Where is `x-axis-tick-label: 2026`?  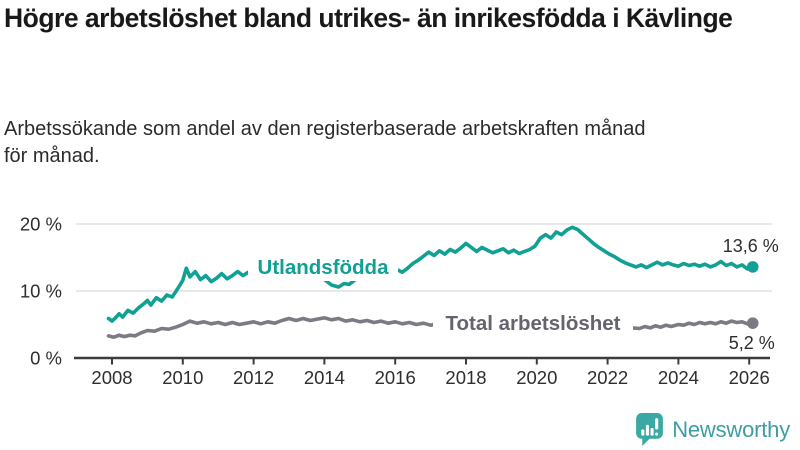
x-axis-tick-label: 2026 is located at coordinates (749, 377).